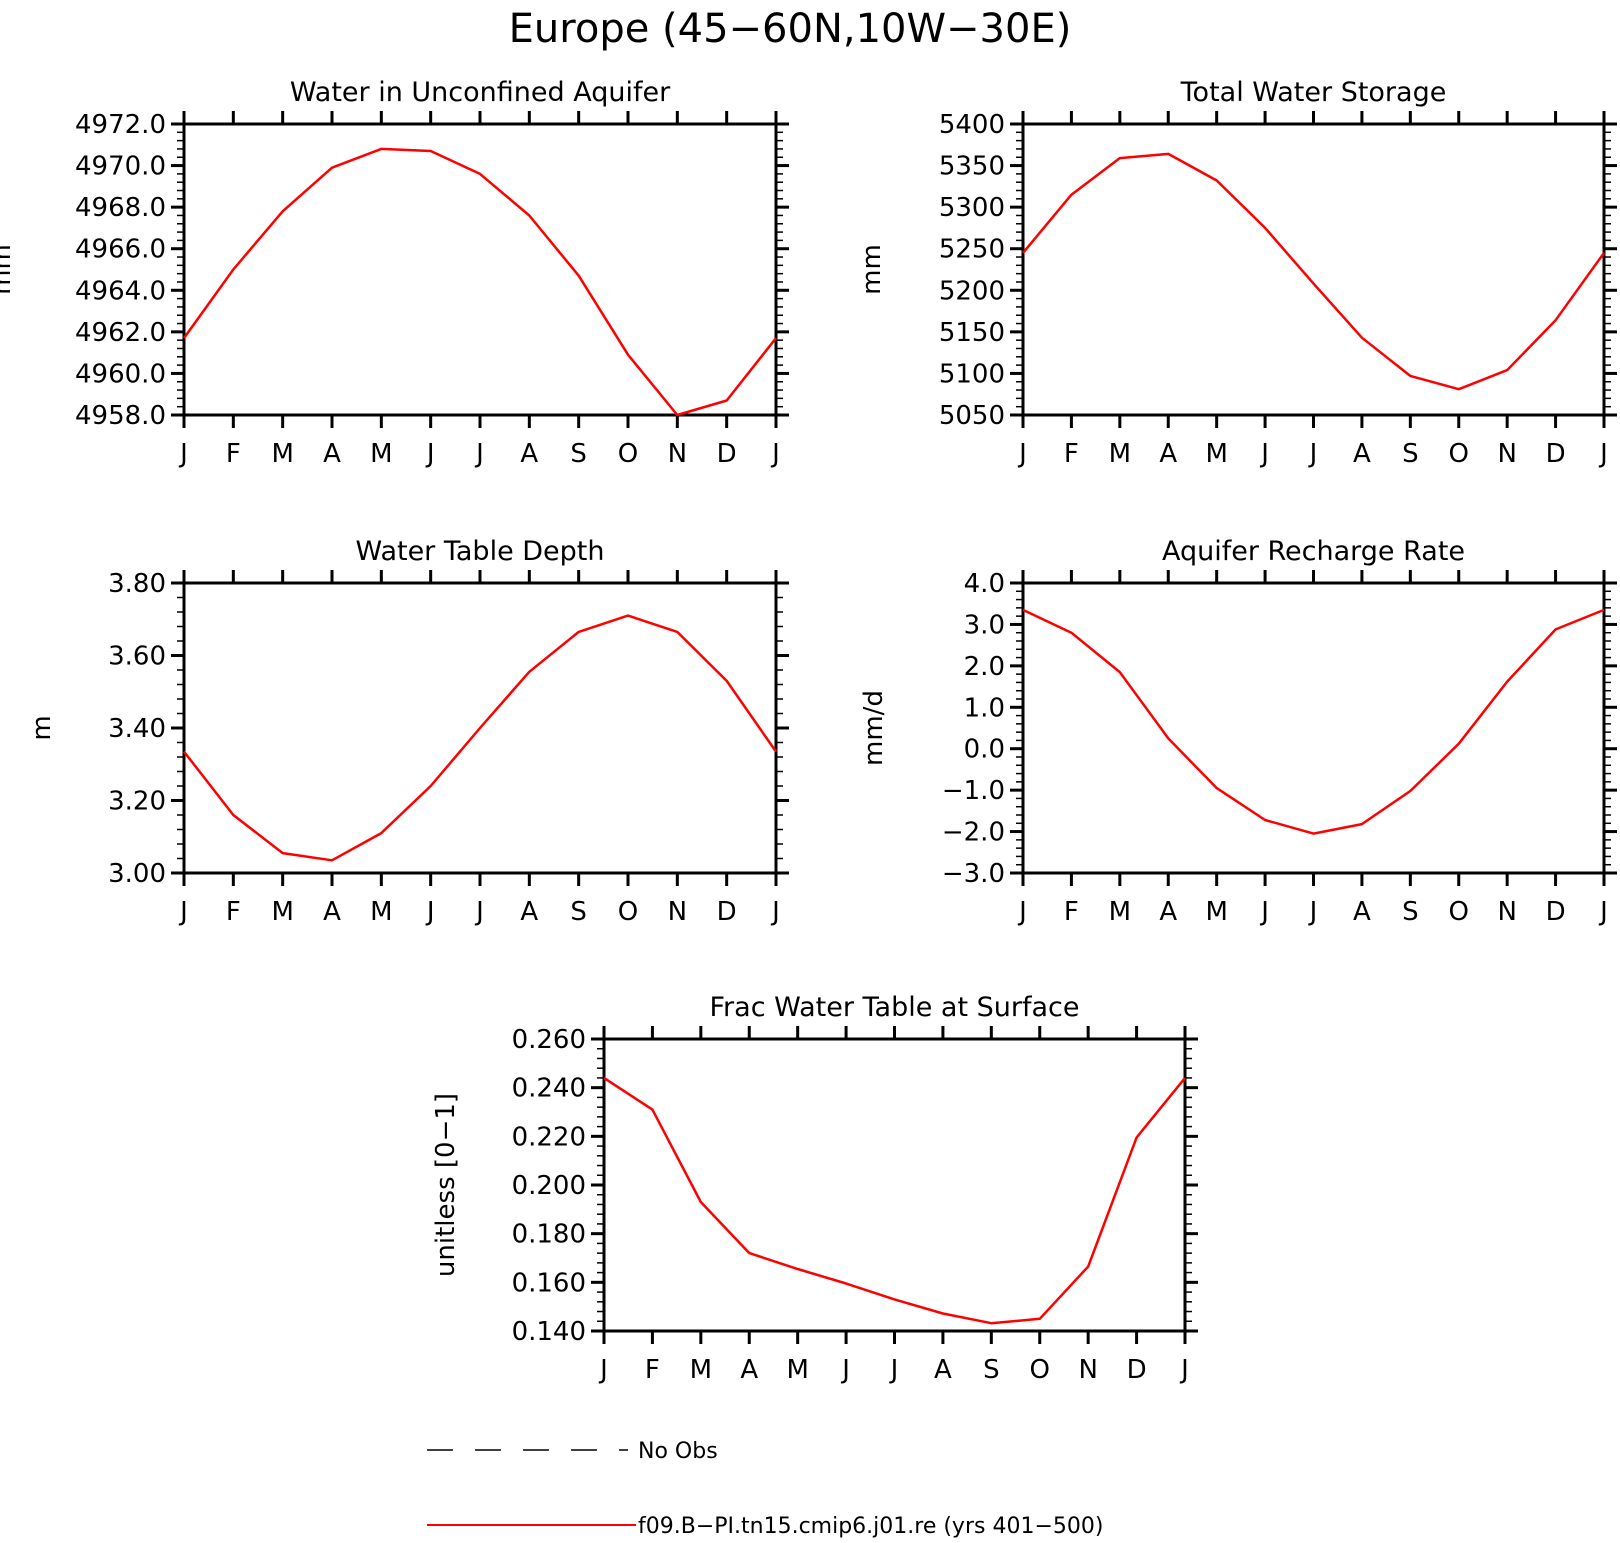 Image resolution: width=1620 pixels, height=1543 pixels. What do you see at coordinates (894, 1007) in the screenshot?
I see `panel-title: Frac Water Table at Surface` at bounding box center [894, 1007].